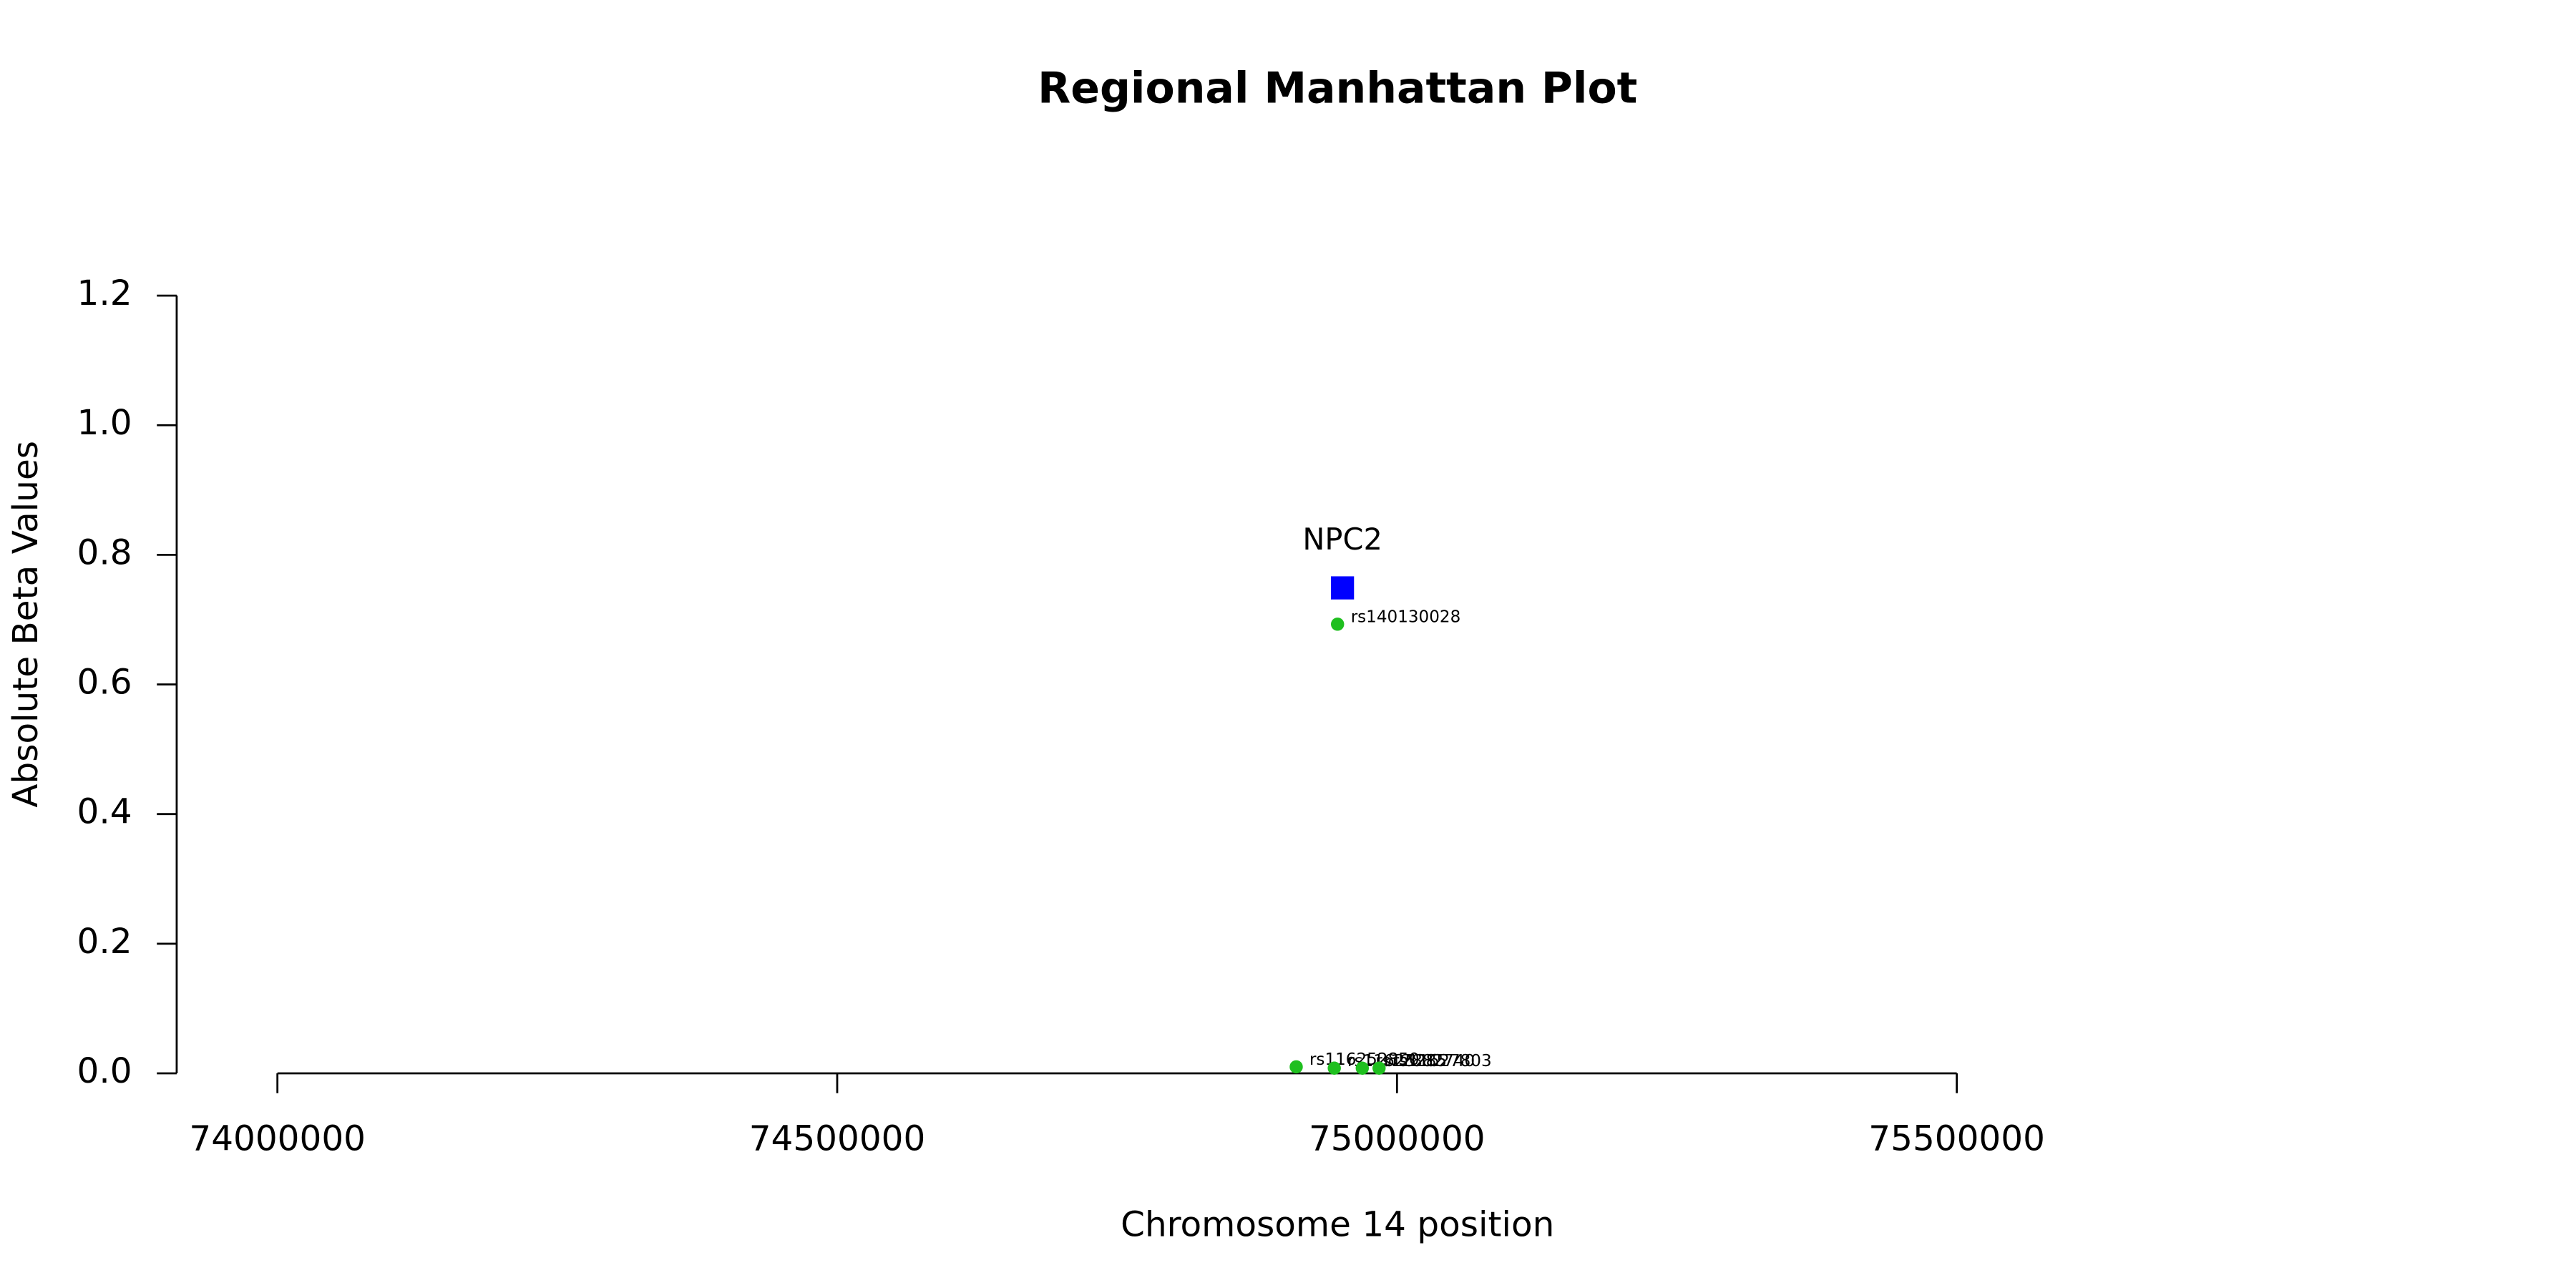 This screenshot has height=1288, width=2576. Describe the element at coordinates (1337, 89) in the screenshot. I see `chart-title: Regional Manhattan Plot` at that location.